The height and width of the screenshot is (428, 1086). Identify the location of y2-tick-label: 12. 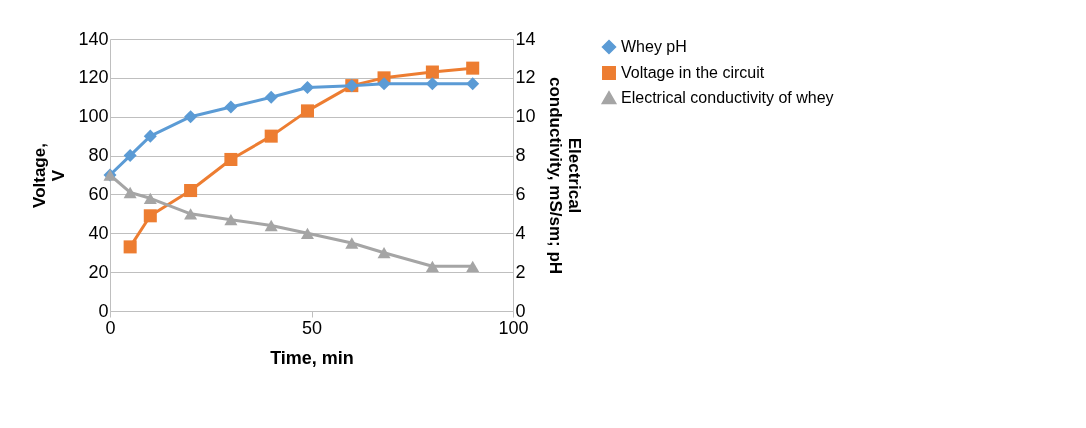
(525, 77).